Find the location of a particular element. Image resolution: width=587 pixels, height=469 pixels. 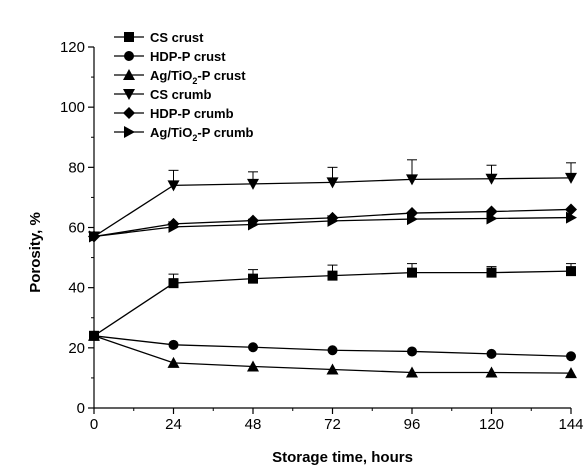

legend-label: CS crumb is located at coordinates (180, 94).